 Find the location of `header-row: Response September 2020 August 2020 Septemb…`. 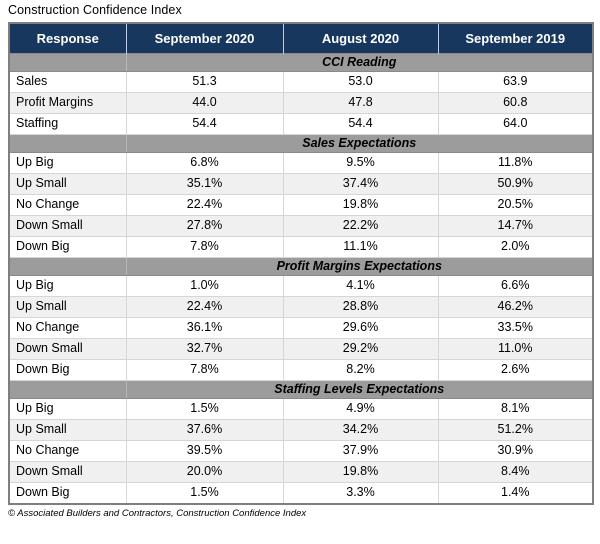

header-row: Response September 2020 August 2020 Septemb… is located at coordinates (301, 38).